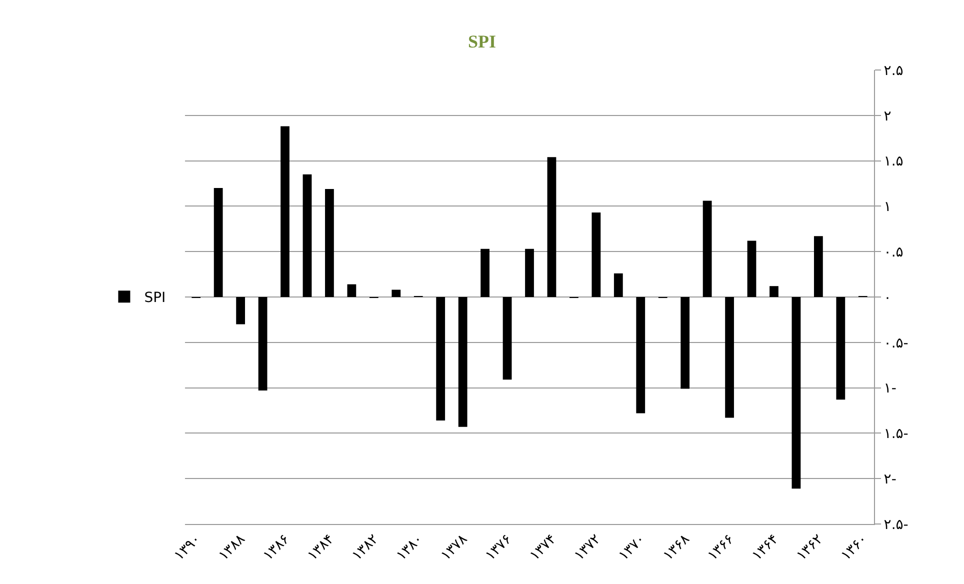 The width and height of the screenshot is (964, 584). What do you see at coordinates (721, 547) in the screenshot?
I see `x-tick-label: ۱۳۶۶` at bounding box center [721, 547].